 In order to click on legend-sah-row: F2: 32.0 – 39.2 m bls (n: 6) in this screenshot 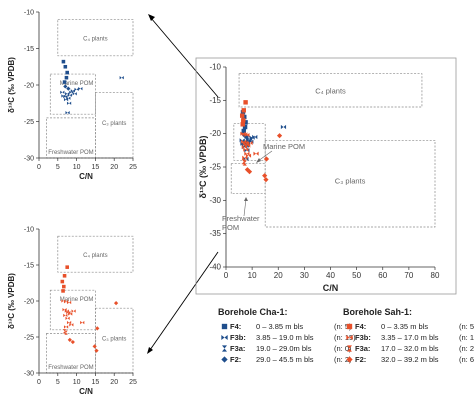, I will do `click(408, 359)`.